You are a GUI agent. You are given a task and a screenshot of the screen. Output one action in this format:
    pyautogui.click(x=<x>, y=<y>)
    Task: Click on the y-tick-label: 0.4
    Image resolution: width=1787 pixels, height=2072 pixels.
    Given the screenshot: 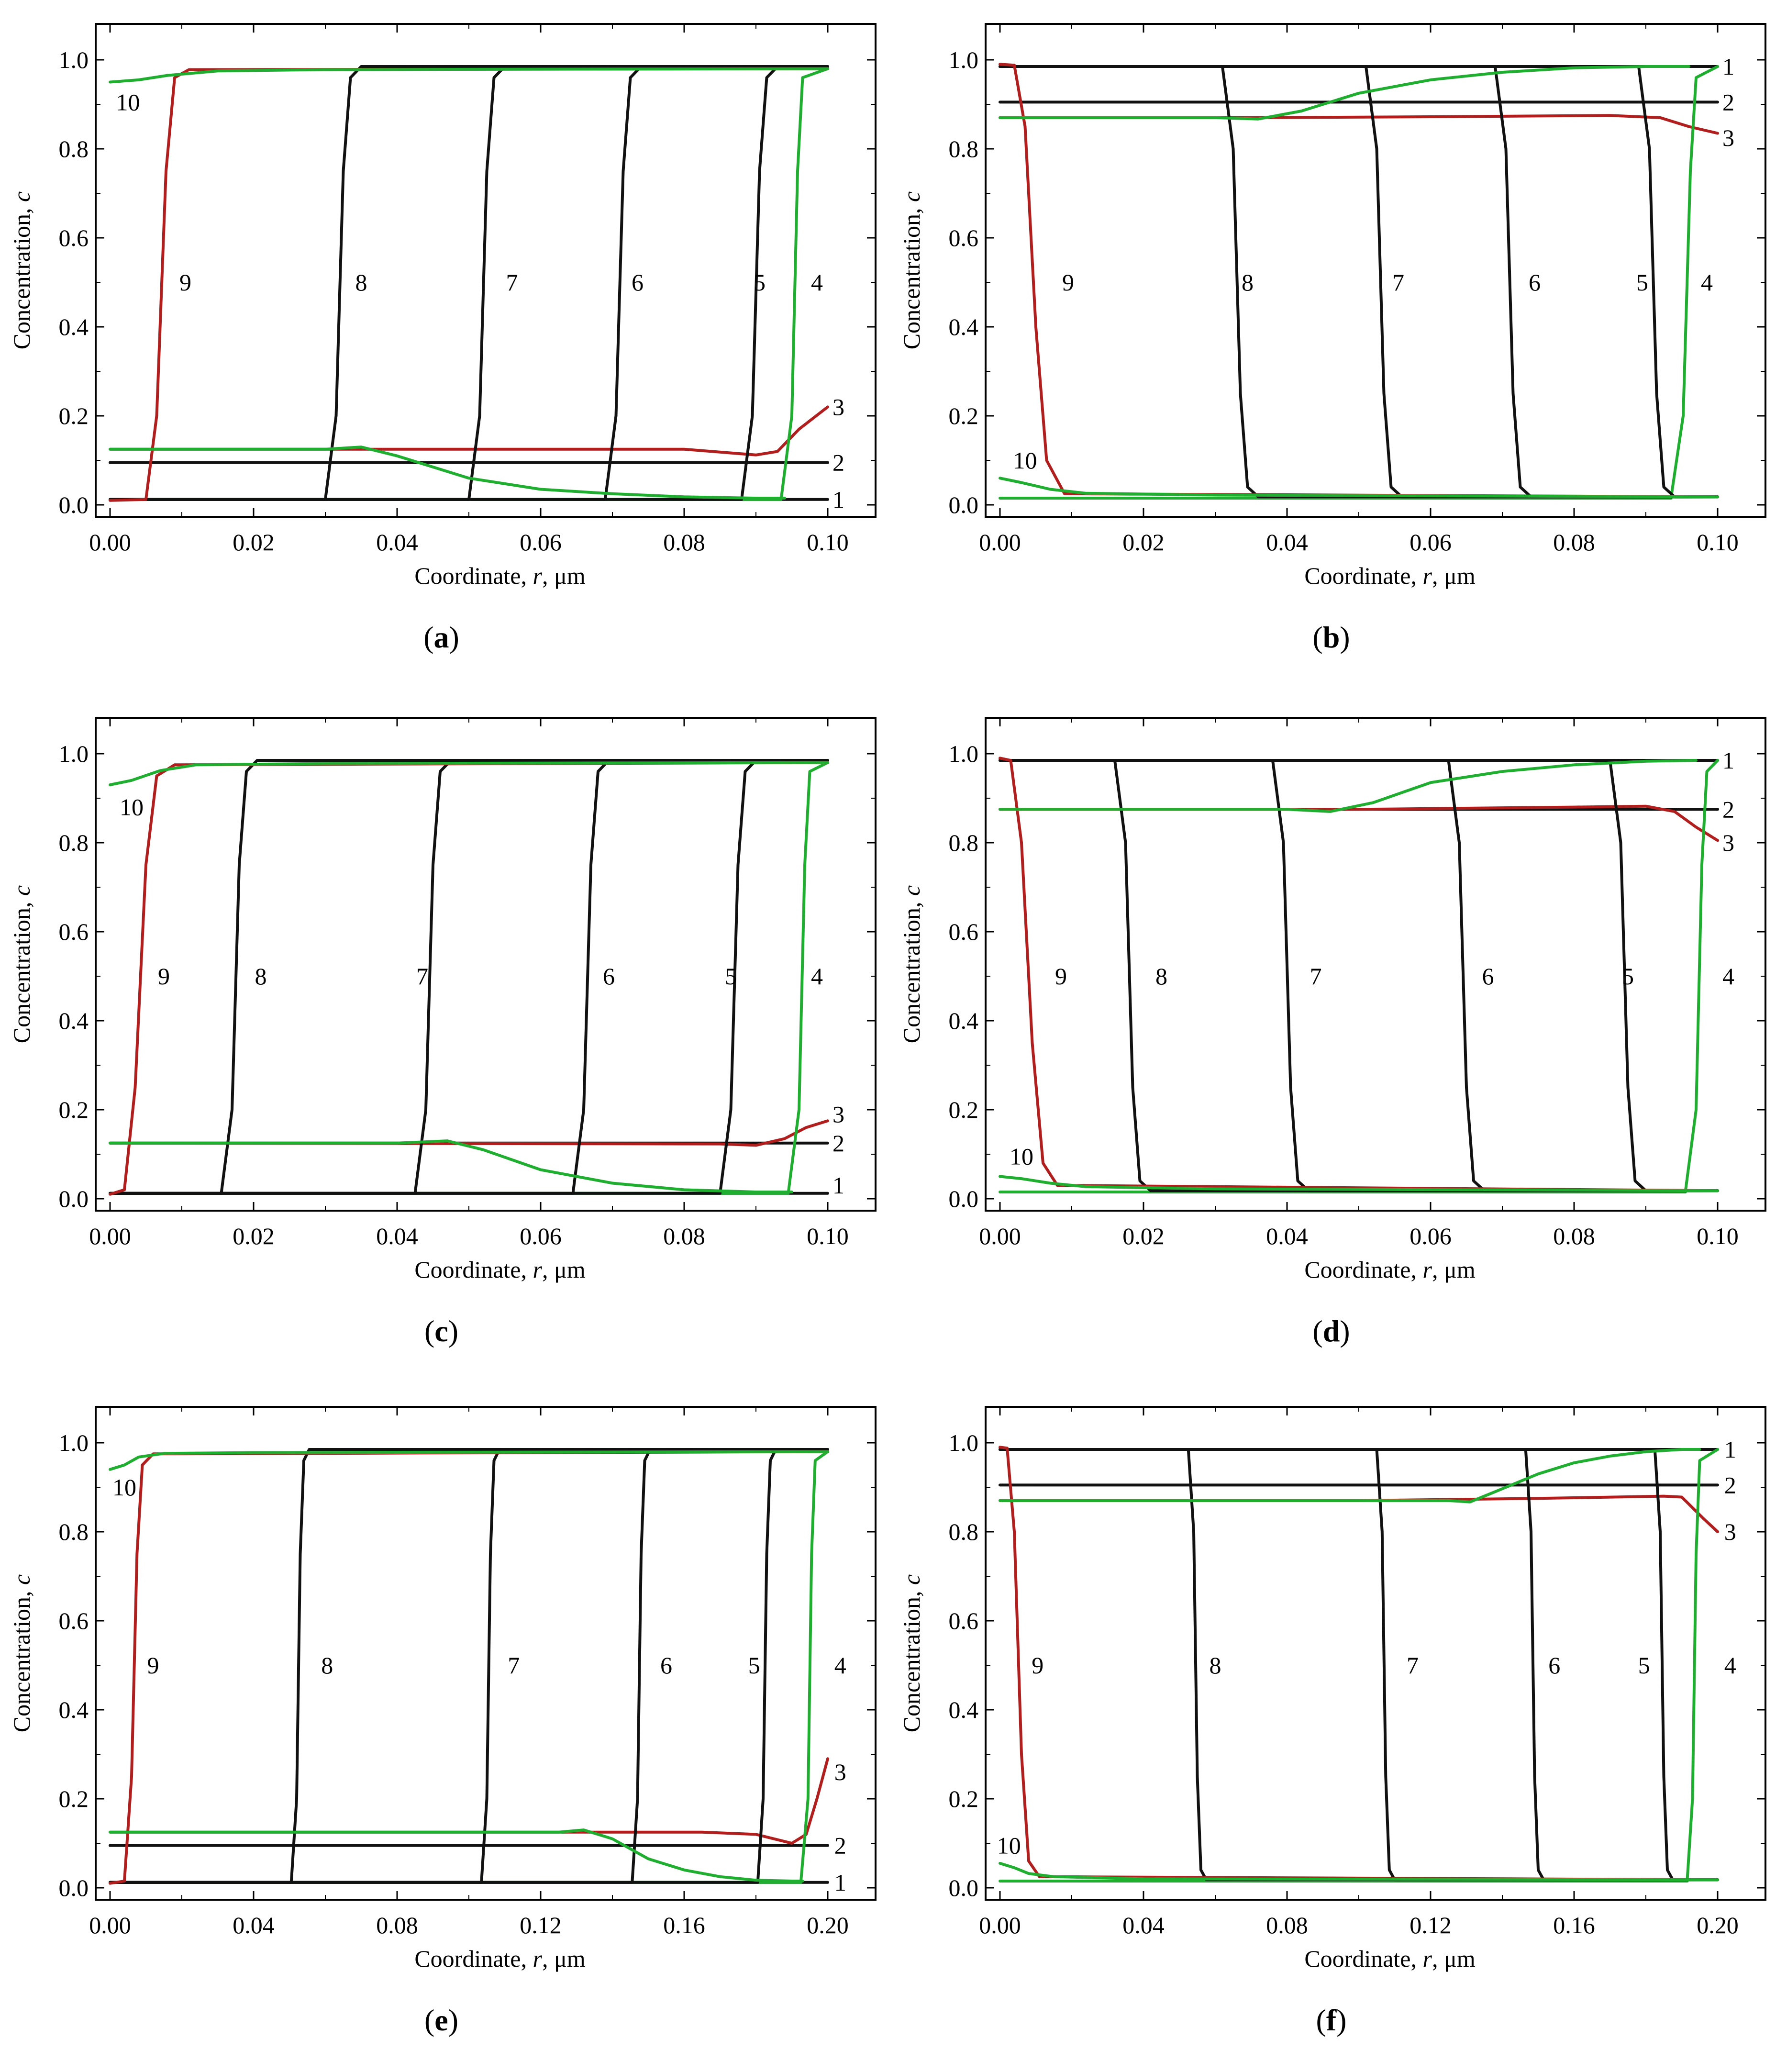 What is the action you would take?
    pyautogui.click(x=964, y=1021)
    